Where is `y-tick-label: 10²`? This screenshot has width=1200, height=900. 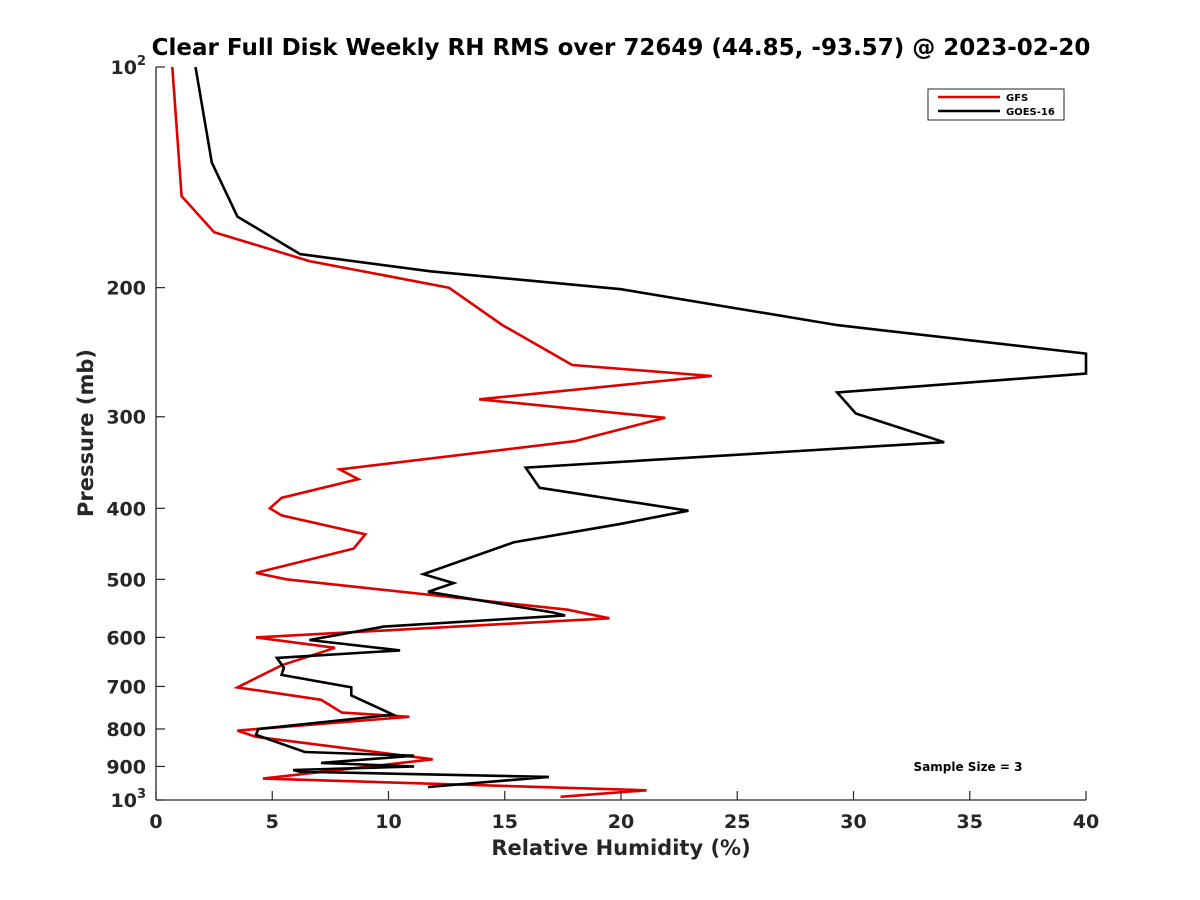
y-tick-label: 10² is located at coordinates (129, 66).